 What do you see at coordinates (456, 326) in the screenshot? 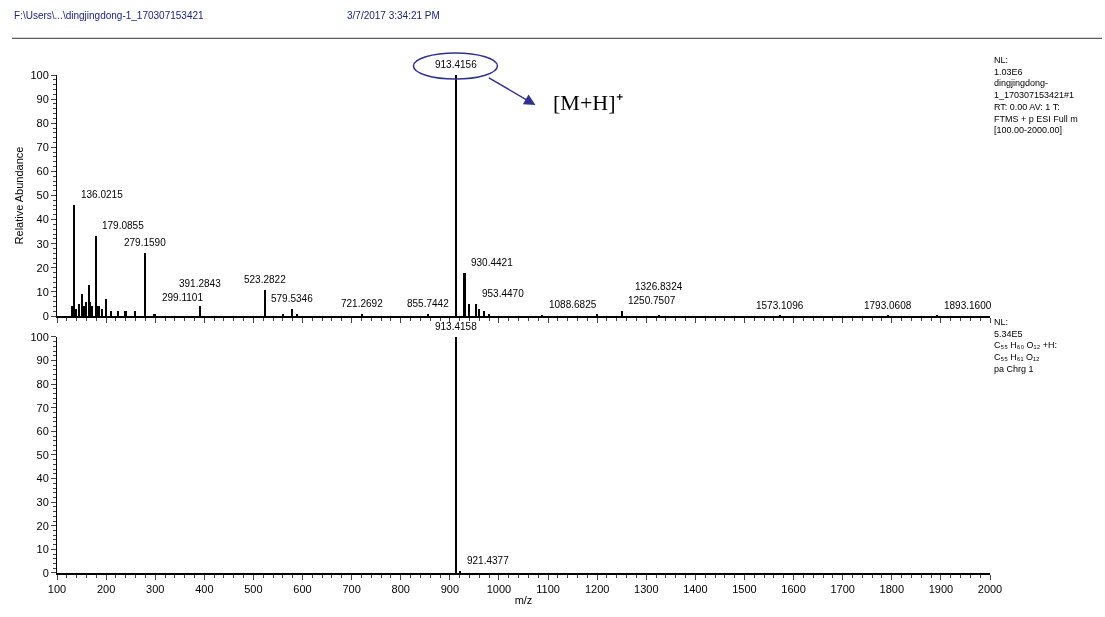
I see `annotation: 913.4158` at bounding box center [456, 326].